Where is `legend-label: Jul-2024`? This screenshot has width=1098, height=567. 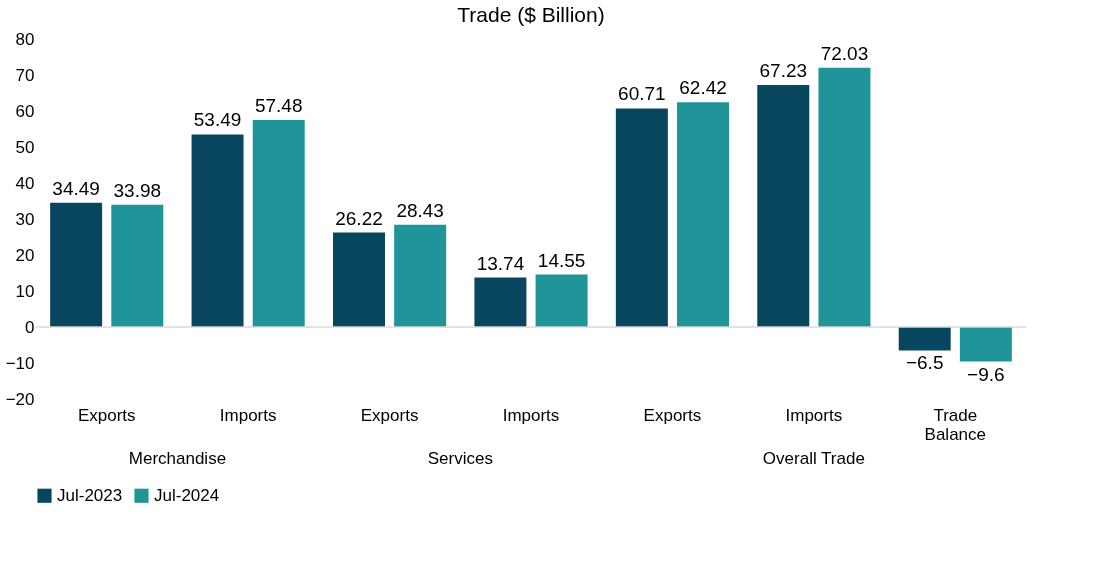
legend-label: Jul-2024 is located at coordinates (187, 495).